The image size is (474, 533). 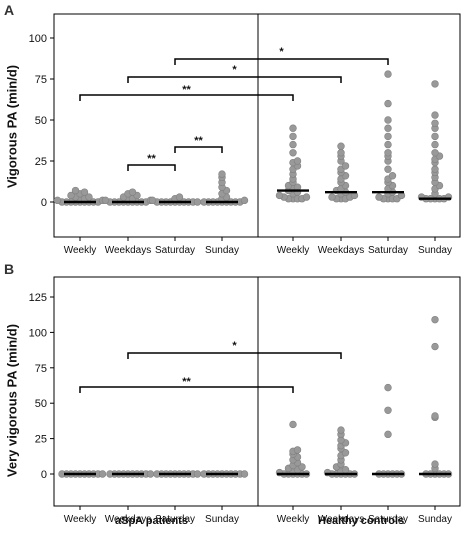 I want to click on group-label-controls: Healthy controls, so click(x=361, y=521).